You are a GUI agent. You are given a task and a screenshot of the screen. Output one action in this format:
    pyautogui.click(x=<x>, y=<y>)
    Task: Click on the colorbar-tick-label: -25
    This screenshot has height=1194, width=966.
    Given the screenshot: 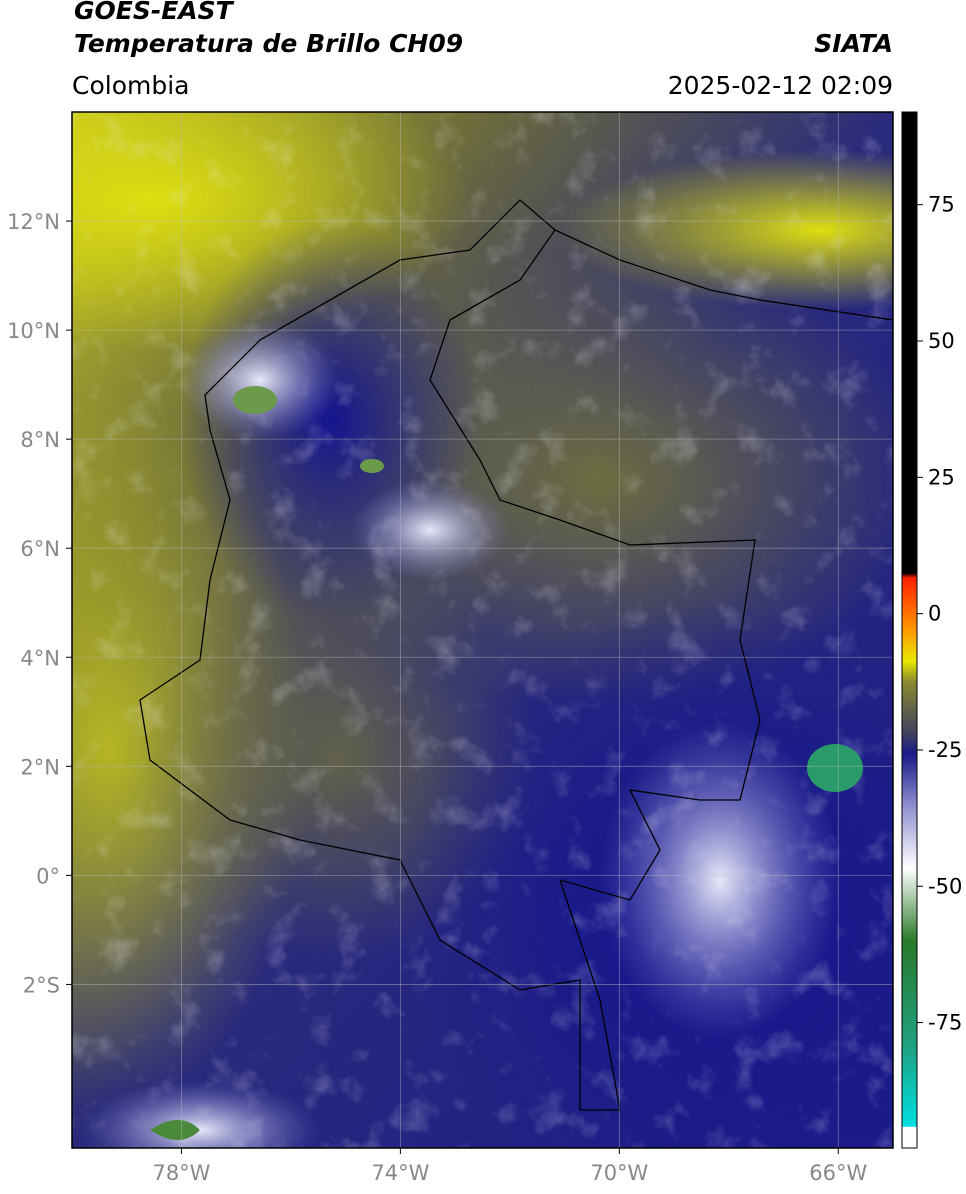 What is the action you would take?
    pyautogui.click(x=945, y=750)
    